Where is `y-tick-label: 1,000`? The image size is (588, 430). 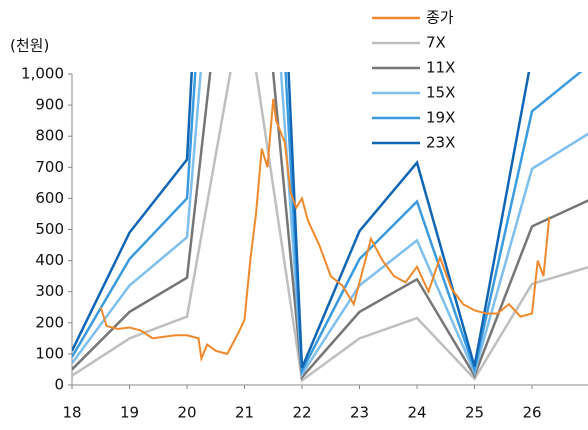
y-tick-label: 1,000 is located at coordinates (42, 74).